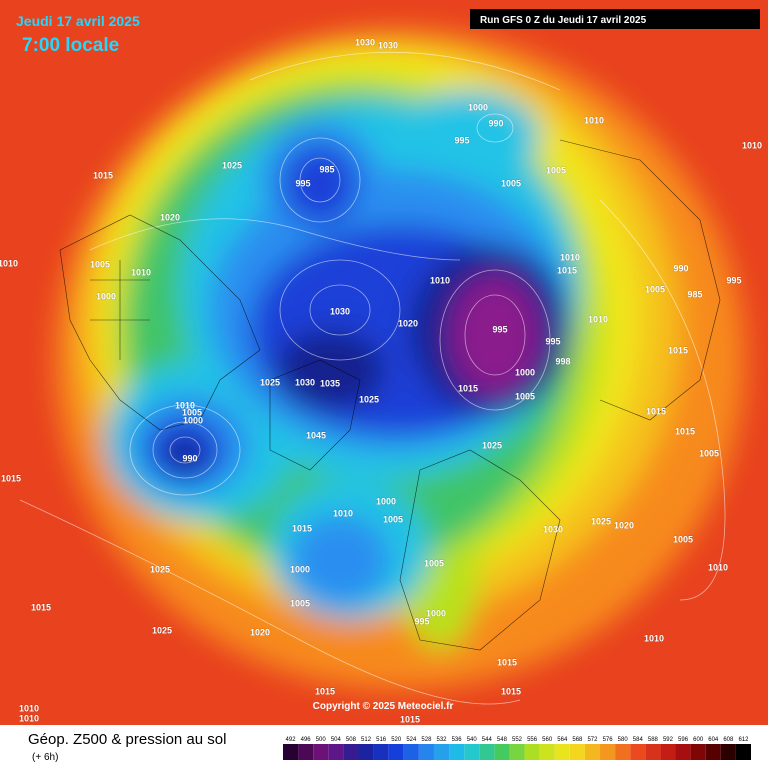 This screenshot has width=768, height=768. What do you see at coordinates (321, 740) in the screenshot?
I see `scale-label: 500` at bounding box center [321, 740].